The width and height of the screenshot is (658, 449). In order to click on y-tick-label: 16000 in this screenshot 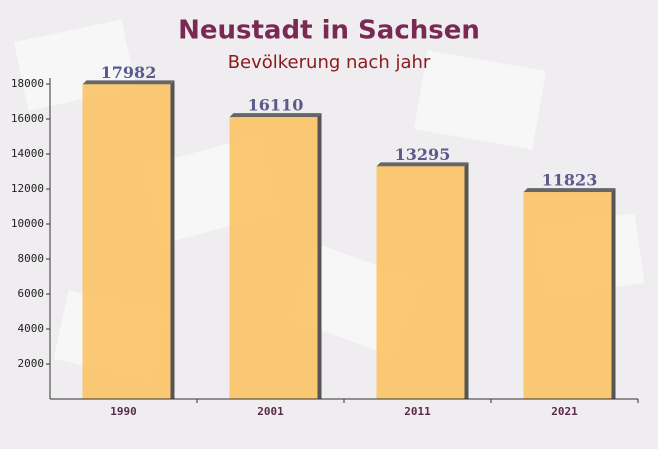, I will do `click(27, 118)`.